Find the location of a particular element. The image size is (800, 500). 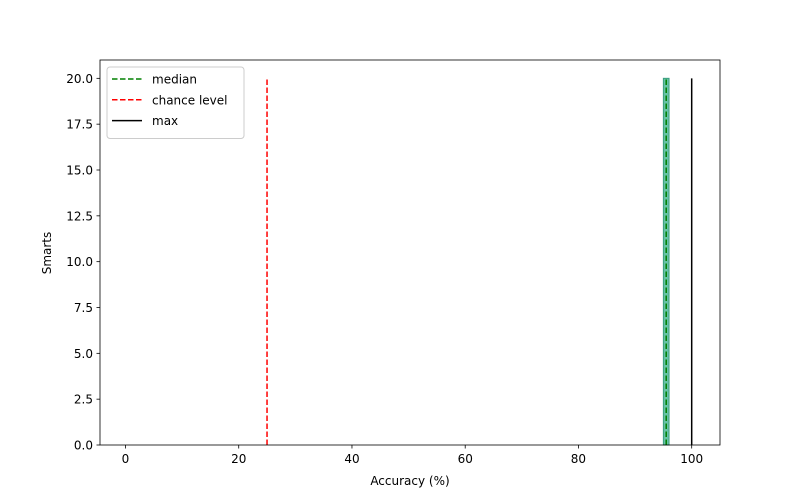

y-tick-label: 7.5 is located at coordinates (83, 308).